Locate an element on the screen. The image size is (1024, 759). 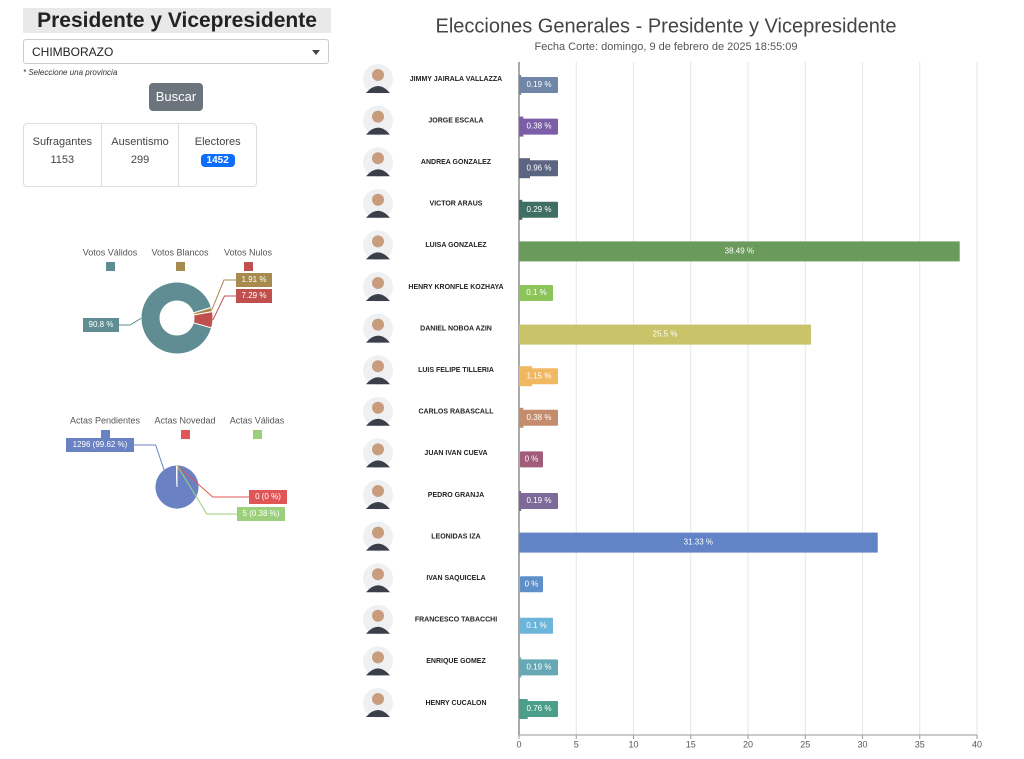
y-tick-label: LUIS FELIPE TILLERIA is located at coordinates (456, 370).